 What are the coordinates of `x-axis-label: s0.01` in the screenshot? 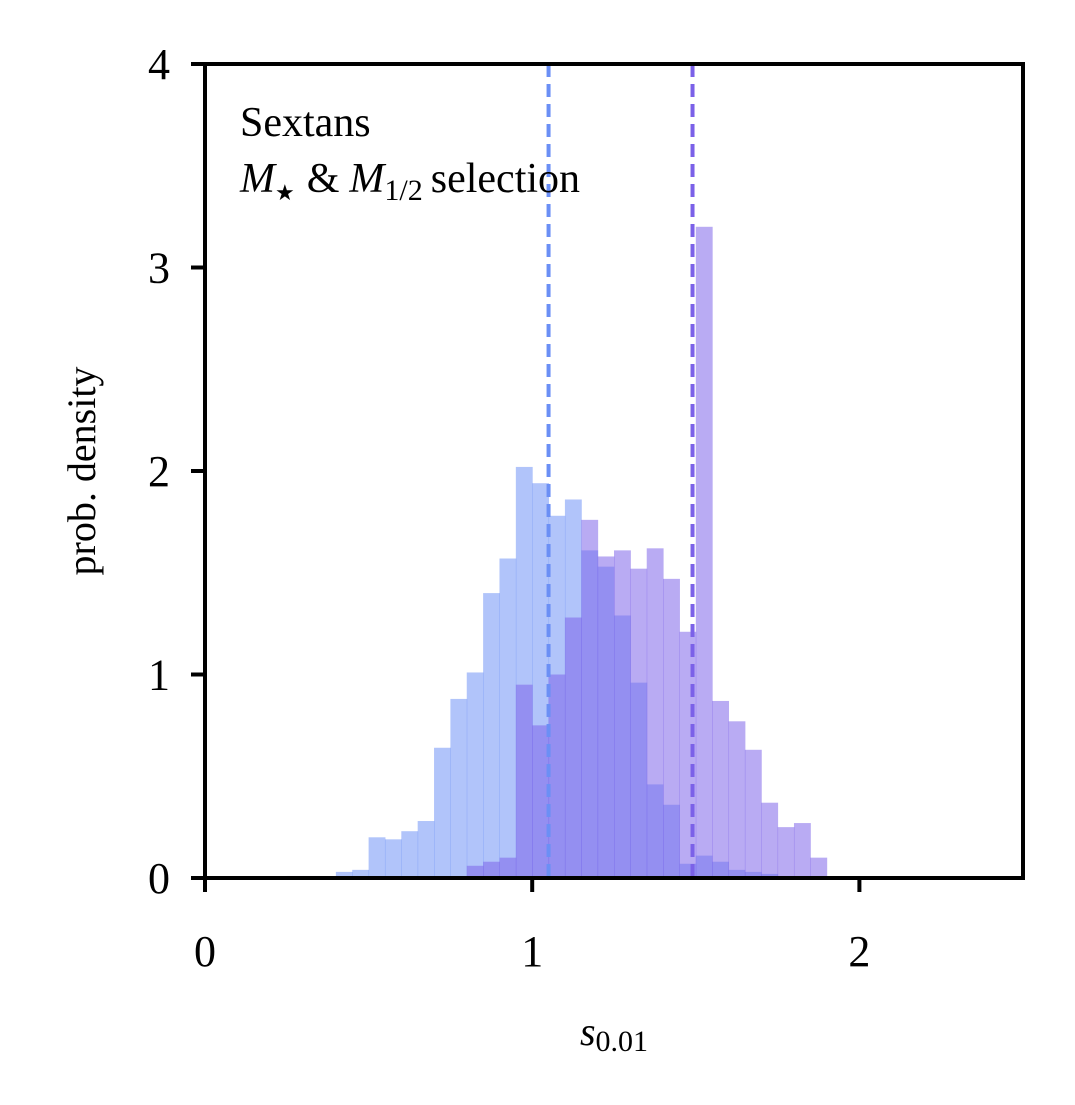 It's located at (614, 1033).